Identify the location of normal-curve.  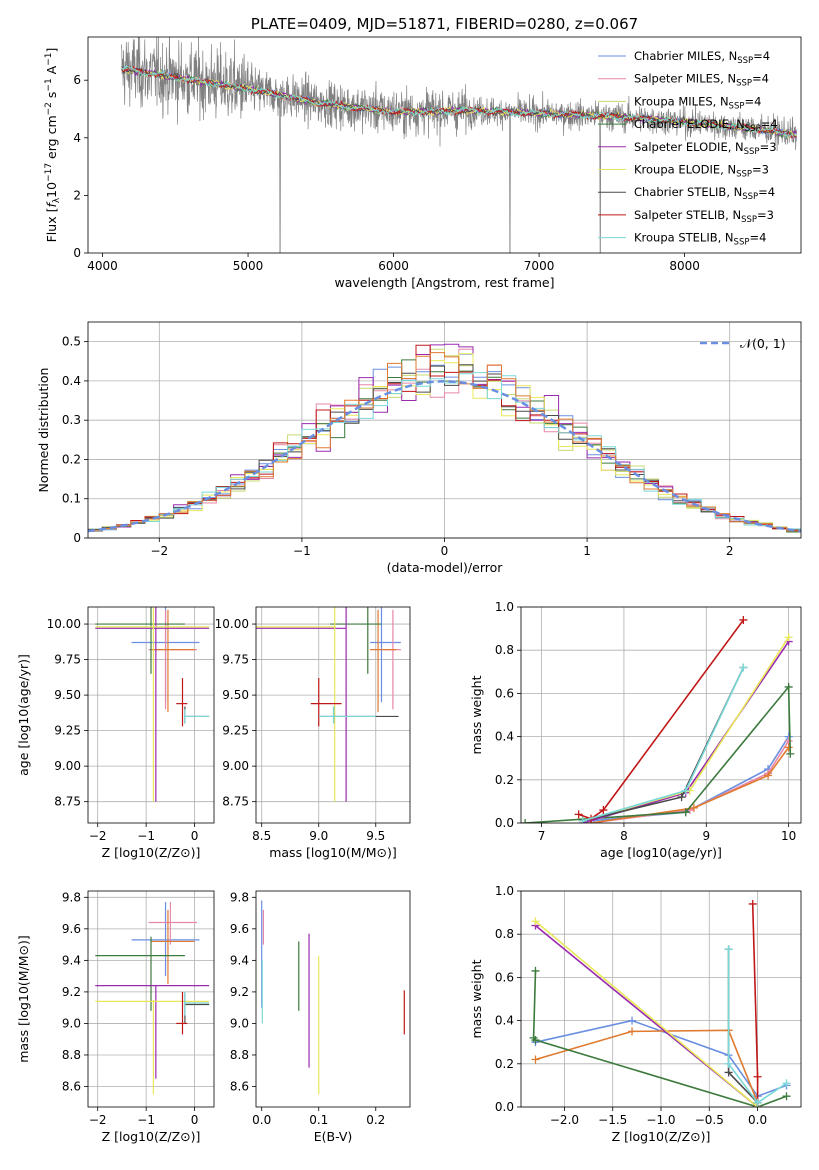
(444, 456).